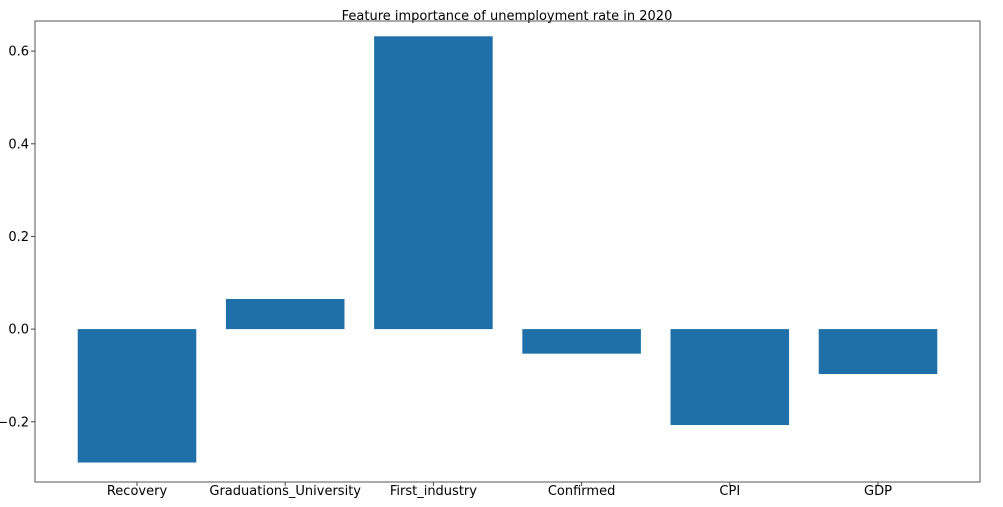 This screenshot has width=1003, height=507. I want to click on y-tick-label: −0.2, so click(14, 422).